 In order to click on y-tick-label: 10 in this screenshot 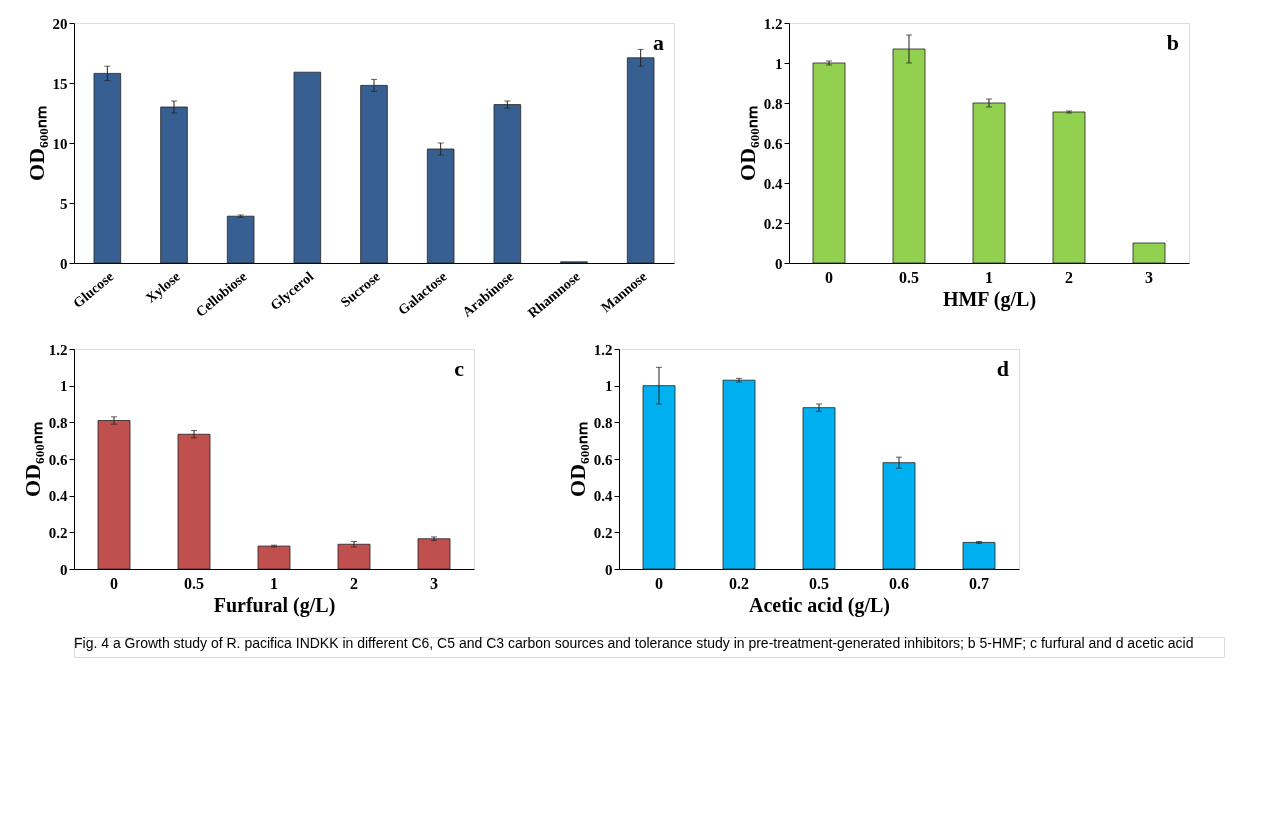, I will do `click(60, 143)`.